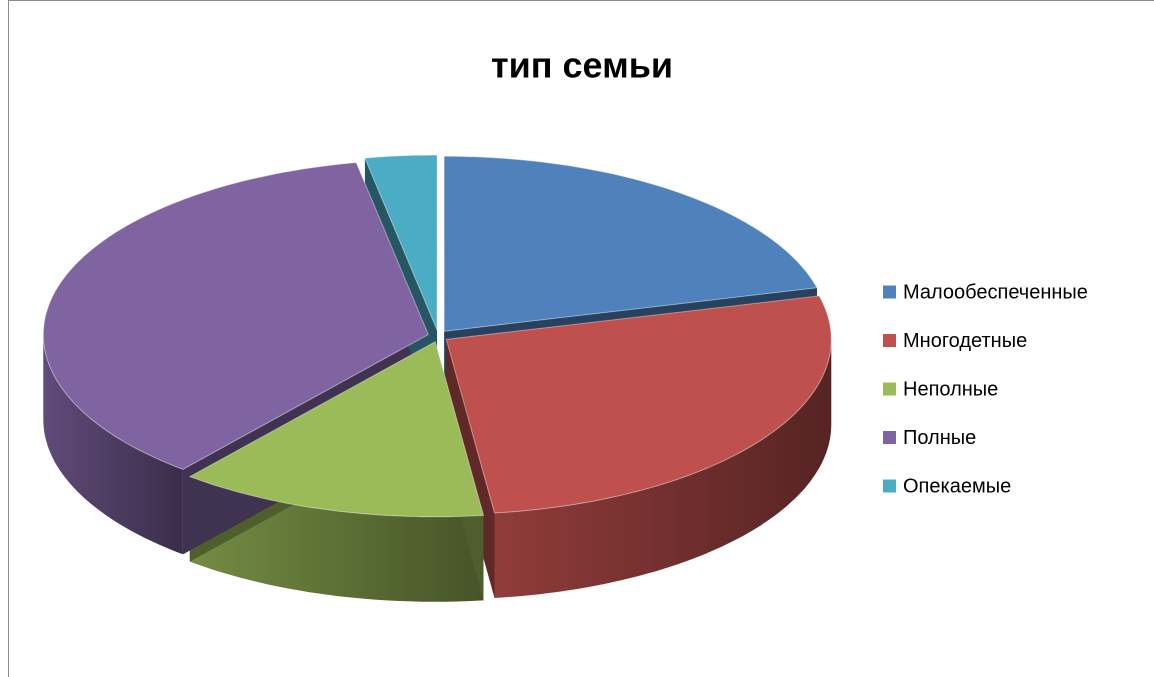 Image resolution: width=1154 pixels, height=677 pixels. Describe the element at coordinates (939, 438) in the screenshot. I see `legend-label: Полные` at that location.